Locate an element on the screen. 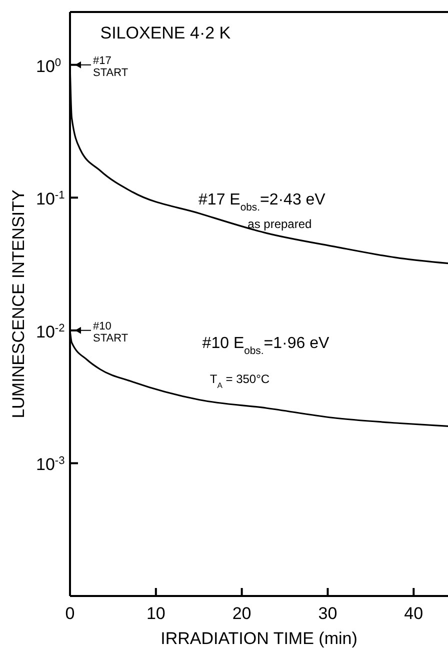  x-tick-label: 20 is located at coordinates (242, 613).